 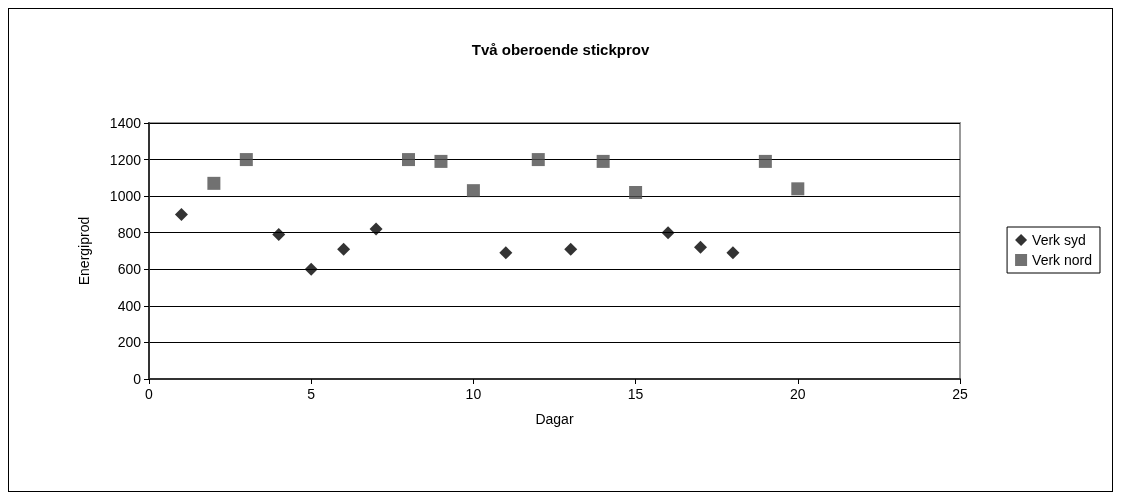 What do you see at coordinates (798, 394) in the screenshot?
I see `x-tick-label: 20` at bounding box center [798, 394].